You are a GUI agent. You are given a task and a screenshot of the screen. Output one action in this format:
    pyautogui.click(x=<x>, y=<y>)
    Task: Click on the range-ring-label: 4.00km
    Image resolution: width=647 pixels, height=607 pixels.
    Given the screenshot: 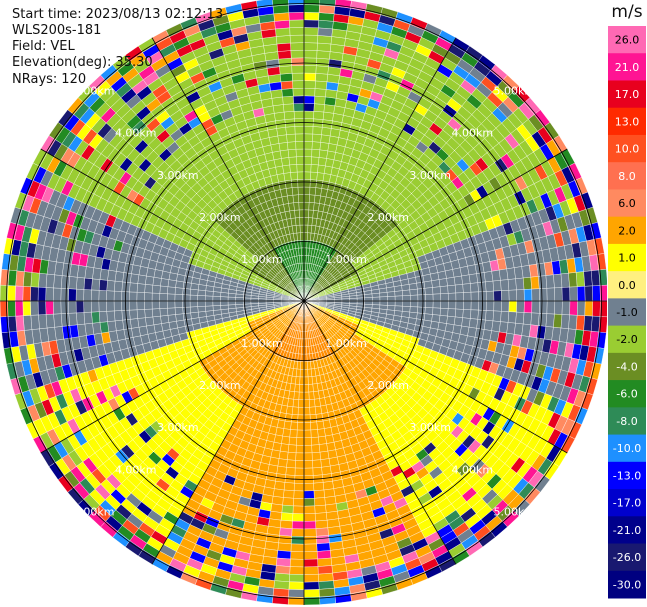 What is the action you would take?
    pyautogui.click(x=136, y=133)
    